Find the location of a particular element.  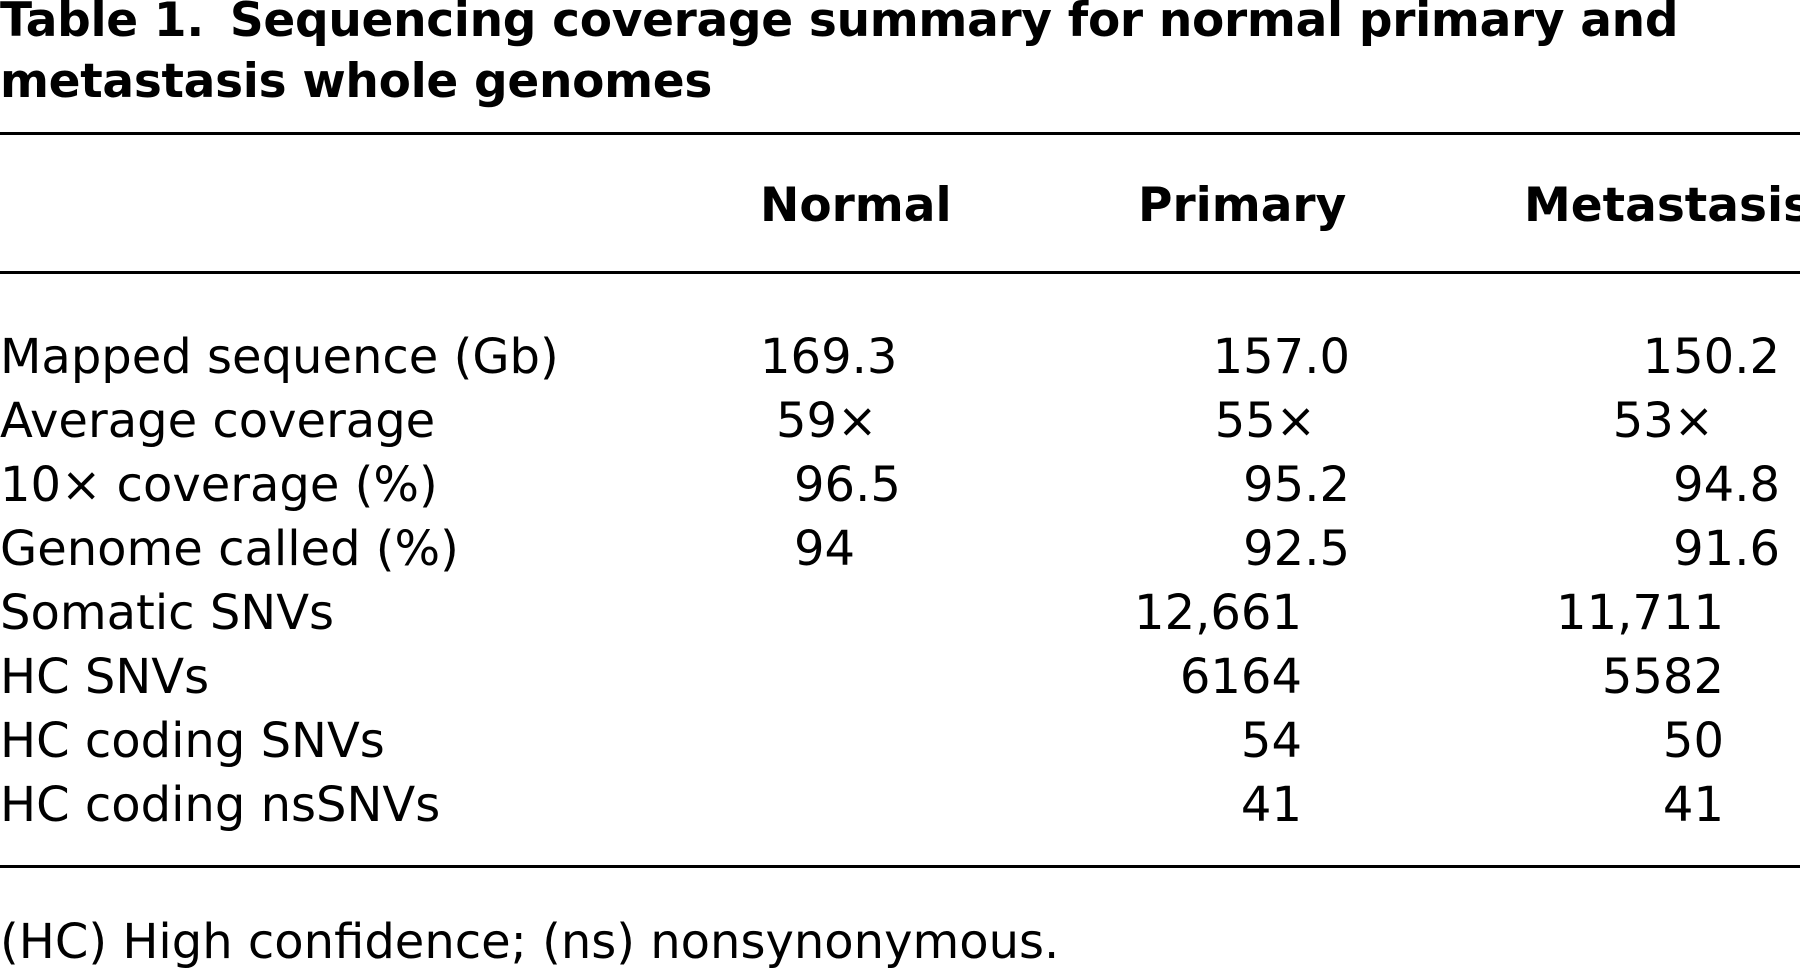

cell-normal: 169.3 is located at coordinates (829, 357).